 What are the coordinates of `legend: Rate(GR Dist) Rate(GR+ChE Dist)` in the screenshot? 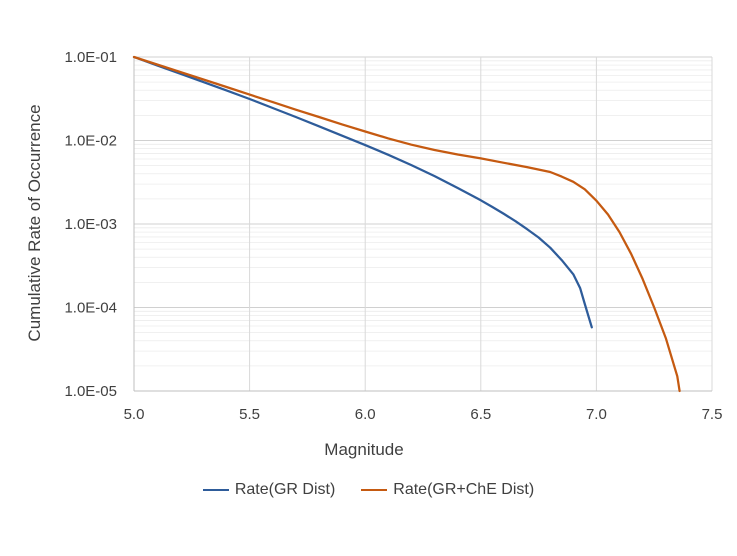 It's located at (368, 490).